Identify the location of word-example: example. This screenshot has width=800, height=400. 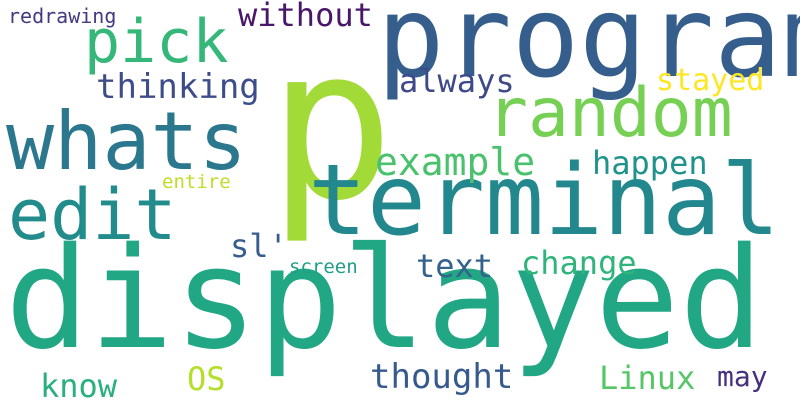
(455, 162).